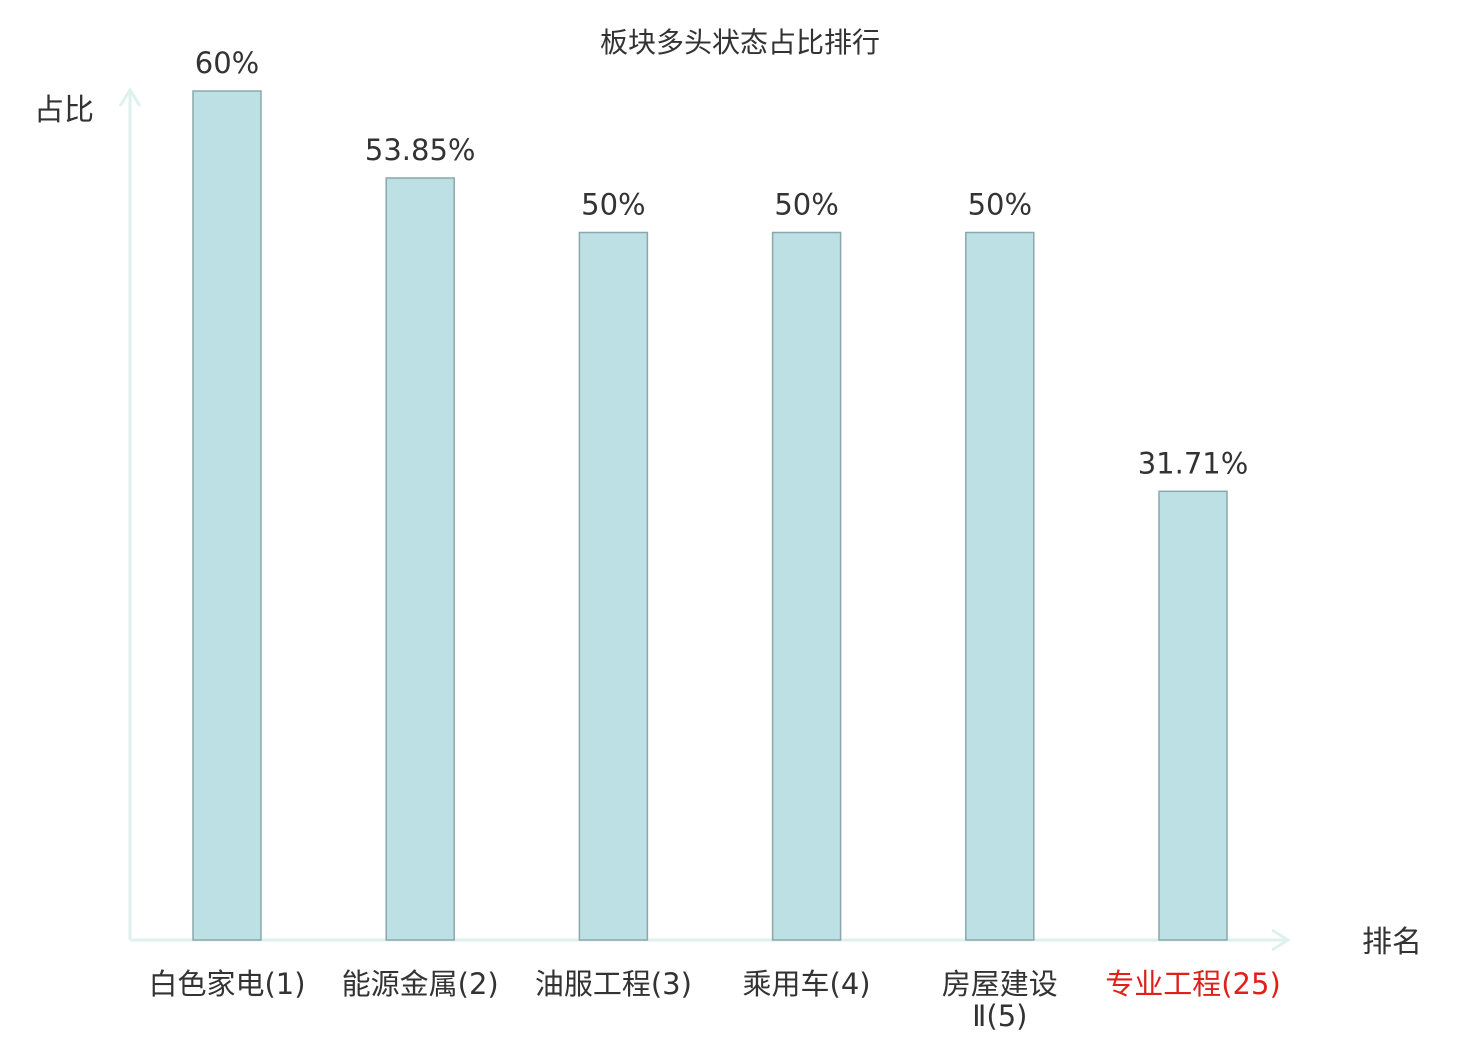 The height and width of the screenshot is (1044, 1480). Describe the element at coordinates (1392, 942) in the screenshot. I see `x-axis-label: 排名` at that location.